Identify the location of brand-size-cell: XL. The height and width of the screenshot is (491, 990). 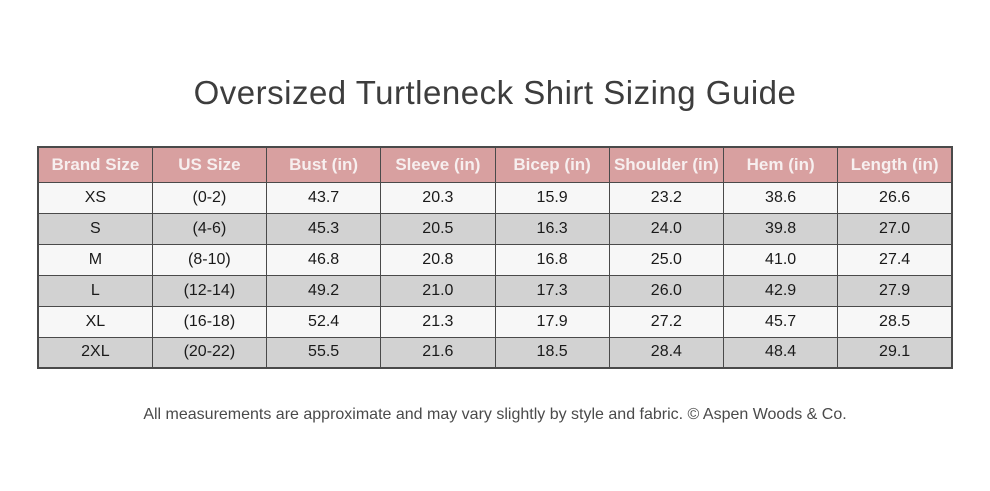
(95, 321).